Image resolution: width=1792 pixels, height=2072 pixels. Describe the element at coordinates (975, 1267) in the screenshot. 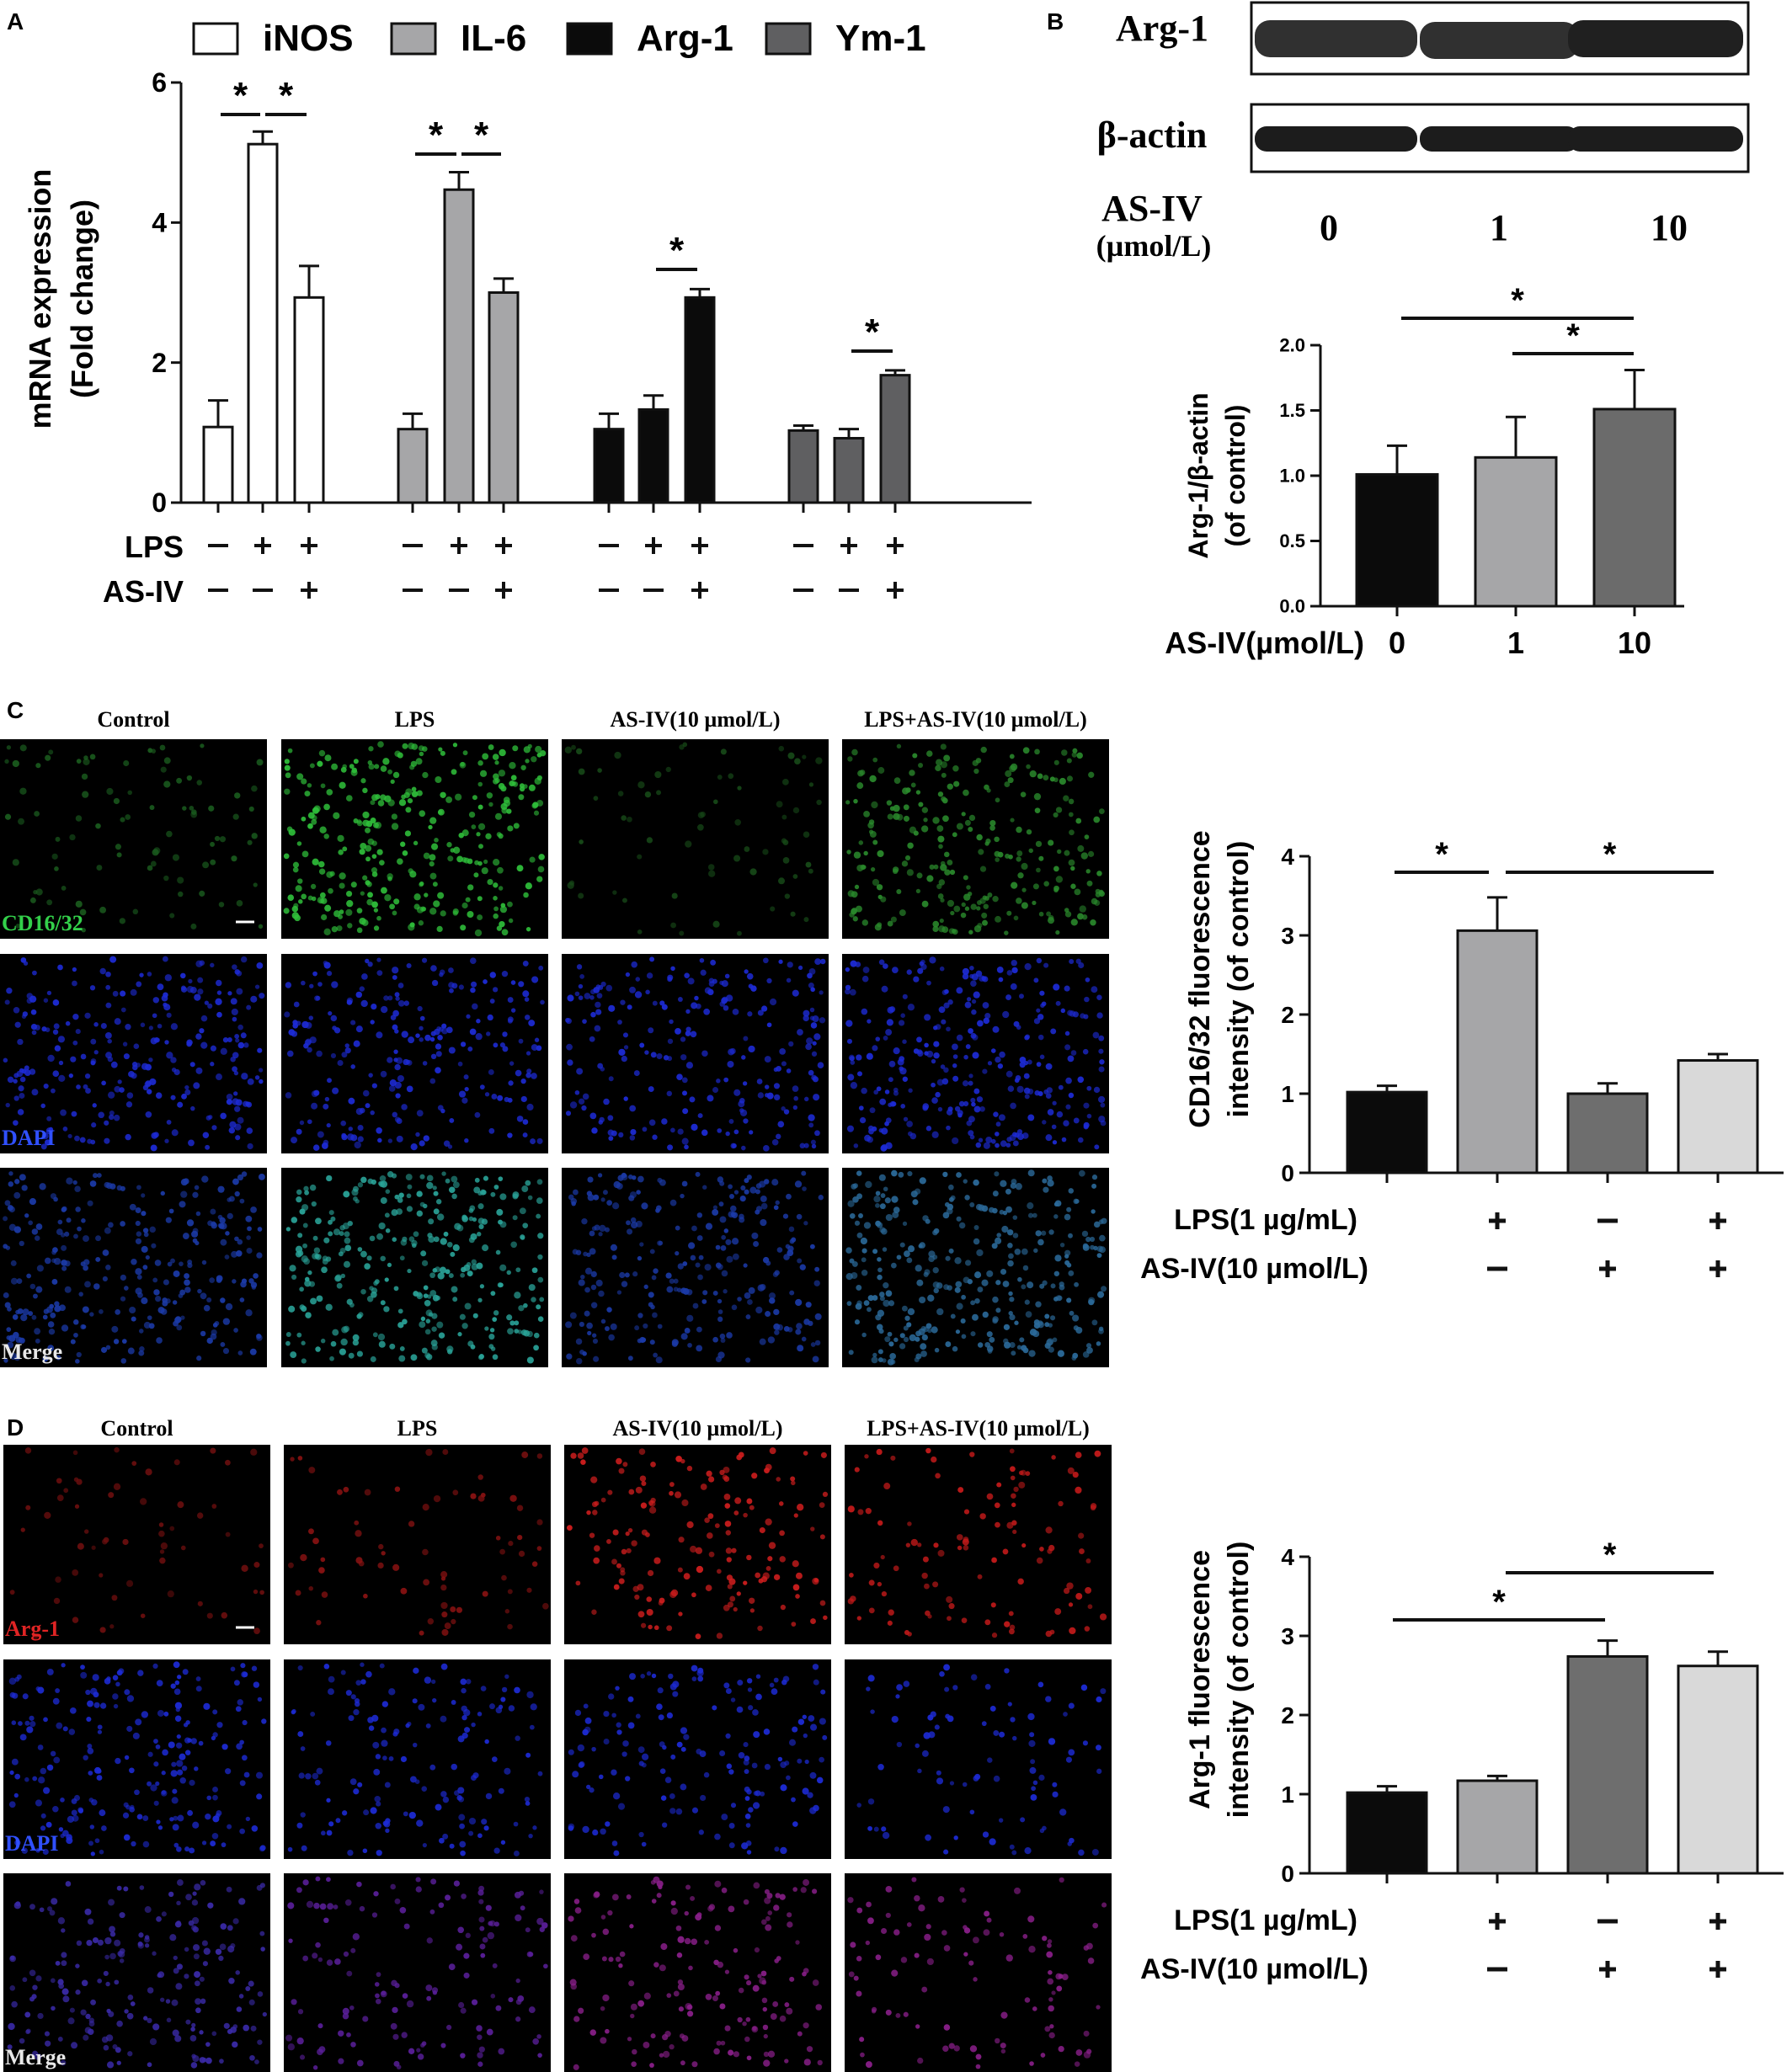

I see `micro-c-micrograph-panel` at that location.